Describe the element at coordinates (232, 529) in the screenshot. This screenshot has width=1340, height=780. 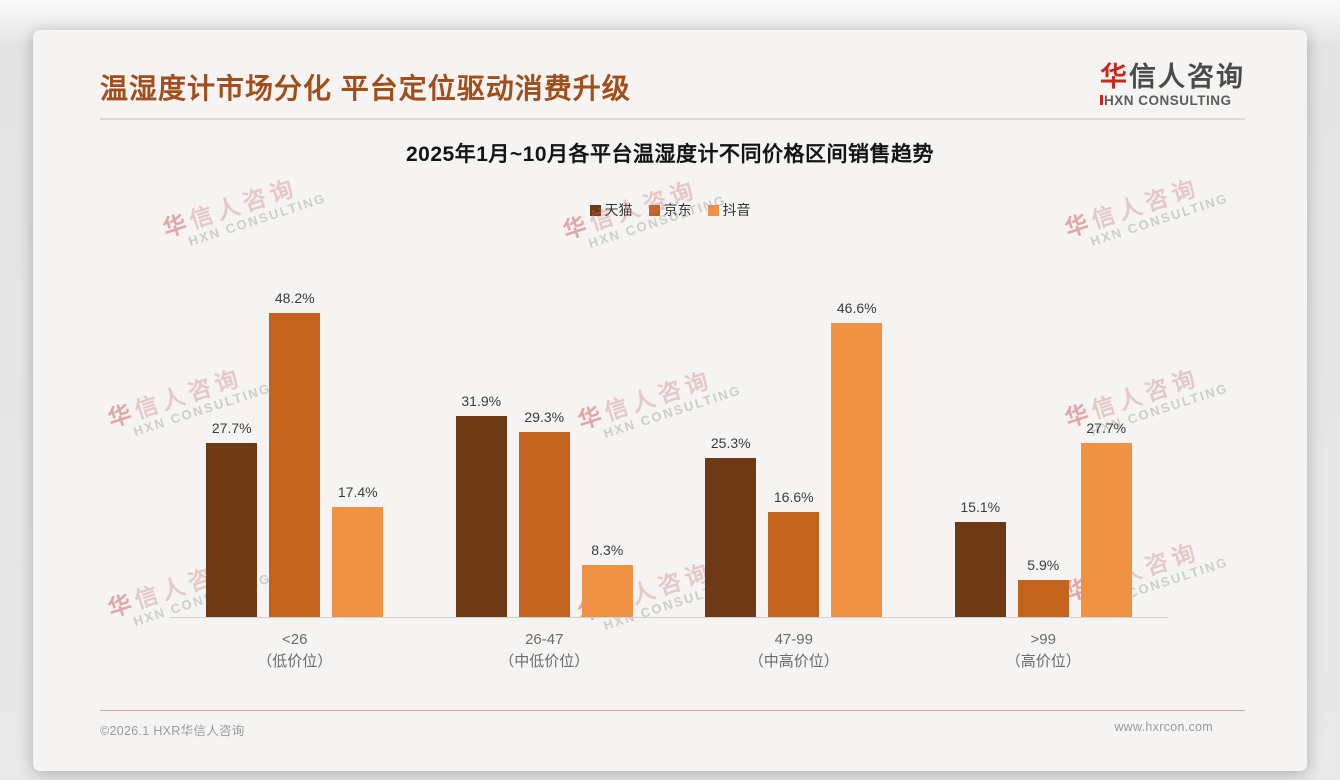
I see `bar-天猫-0` at that location.